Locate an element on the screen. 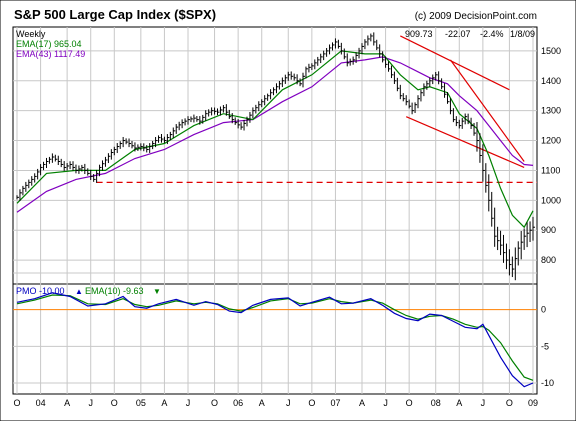  legend-ema17: EMA(17) 965.04 is located at coordinates (49, 44).